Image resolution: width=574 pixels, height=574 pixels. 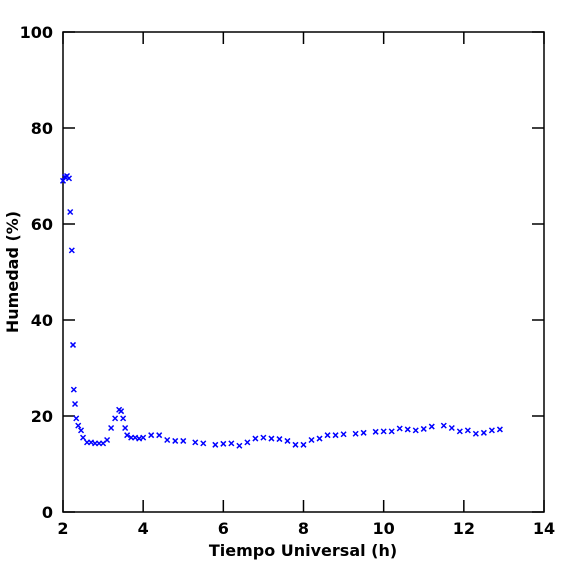 I want to click on x-tick-label: 6, so click(x=223, y=528).